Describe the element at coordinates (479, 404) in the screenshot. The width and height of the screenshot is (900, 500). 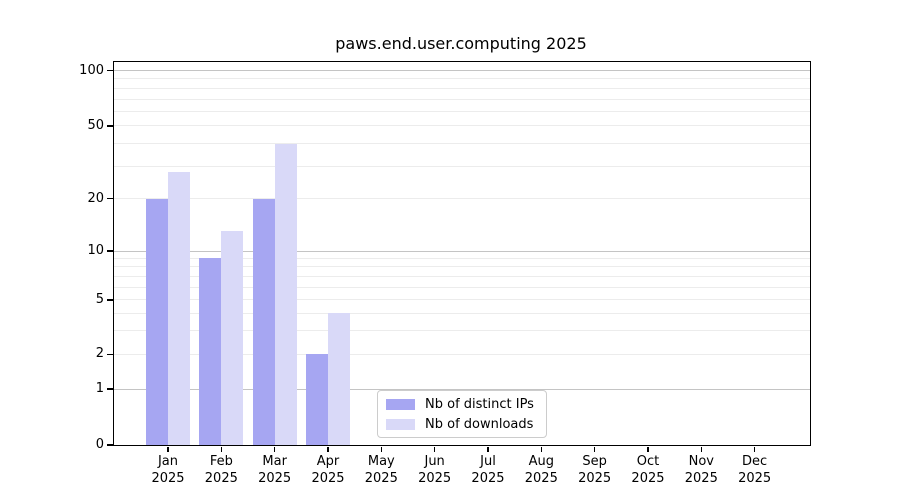
I see `legend-label-distinct-ips: Nb of distinct IPs` at that location.